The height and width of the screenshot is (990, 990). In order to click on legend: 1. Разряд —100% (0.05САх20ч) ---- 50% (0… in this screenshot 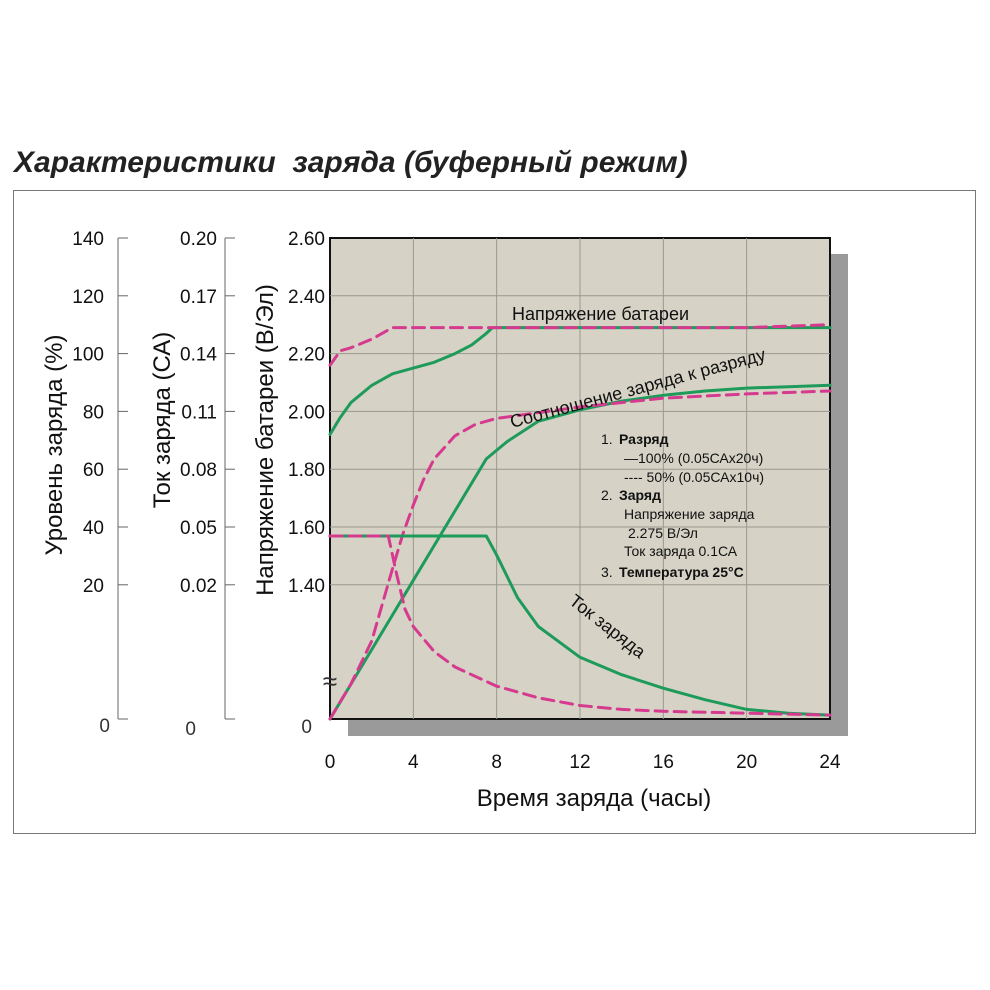, I will do `click(682, 505)`.